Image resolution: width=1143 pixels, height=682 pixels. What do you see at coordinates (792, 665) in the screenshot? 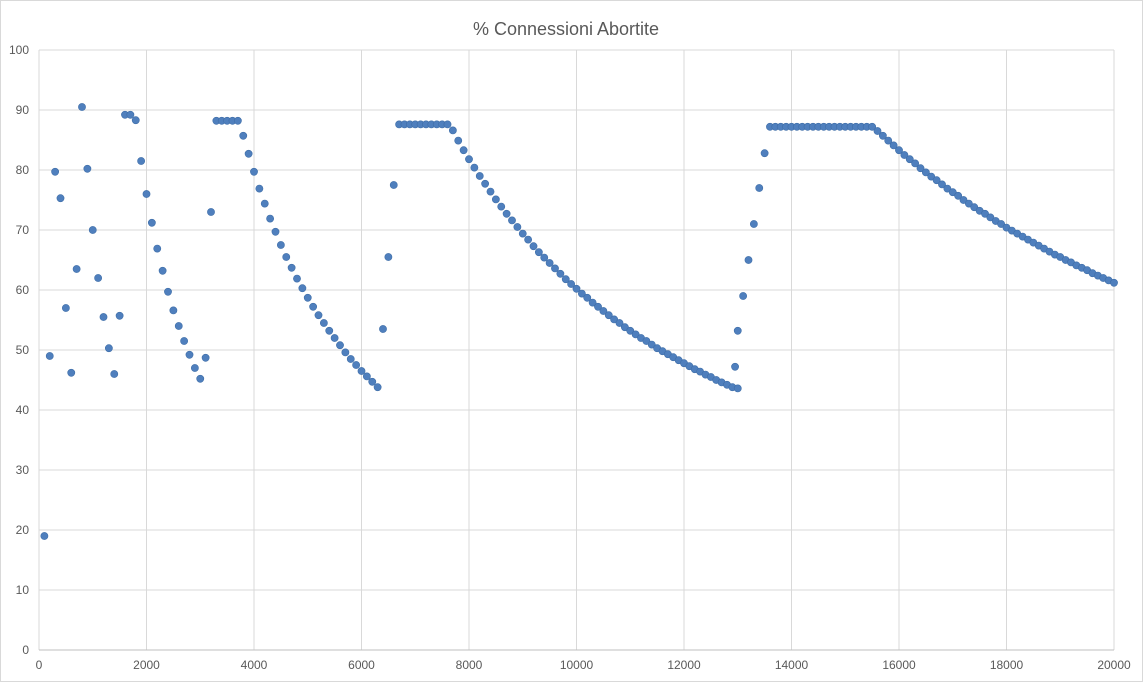
I see `x-tick-label: 14000` at bounding box center [792, 665].